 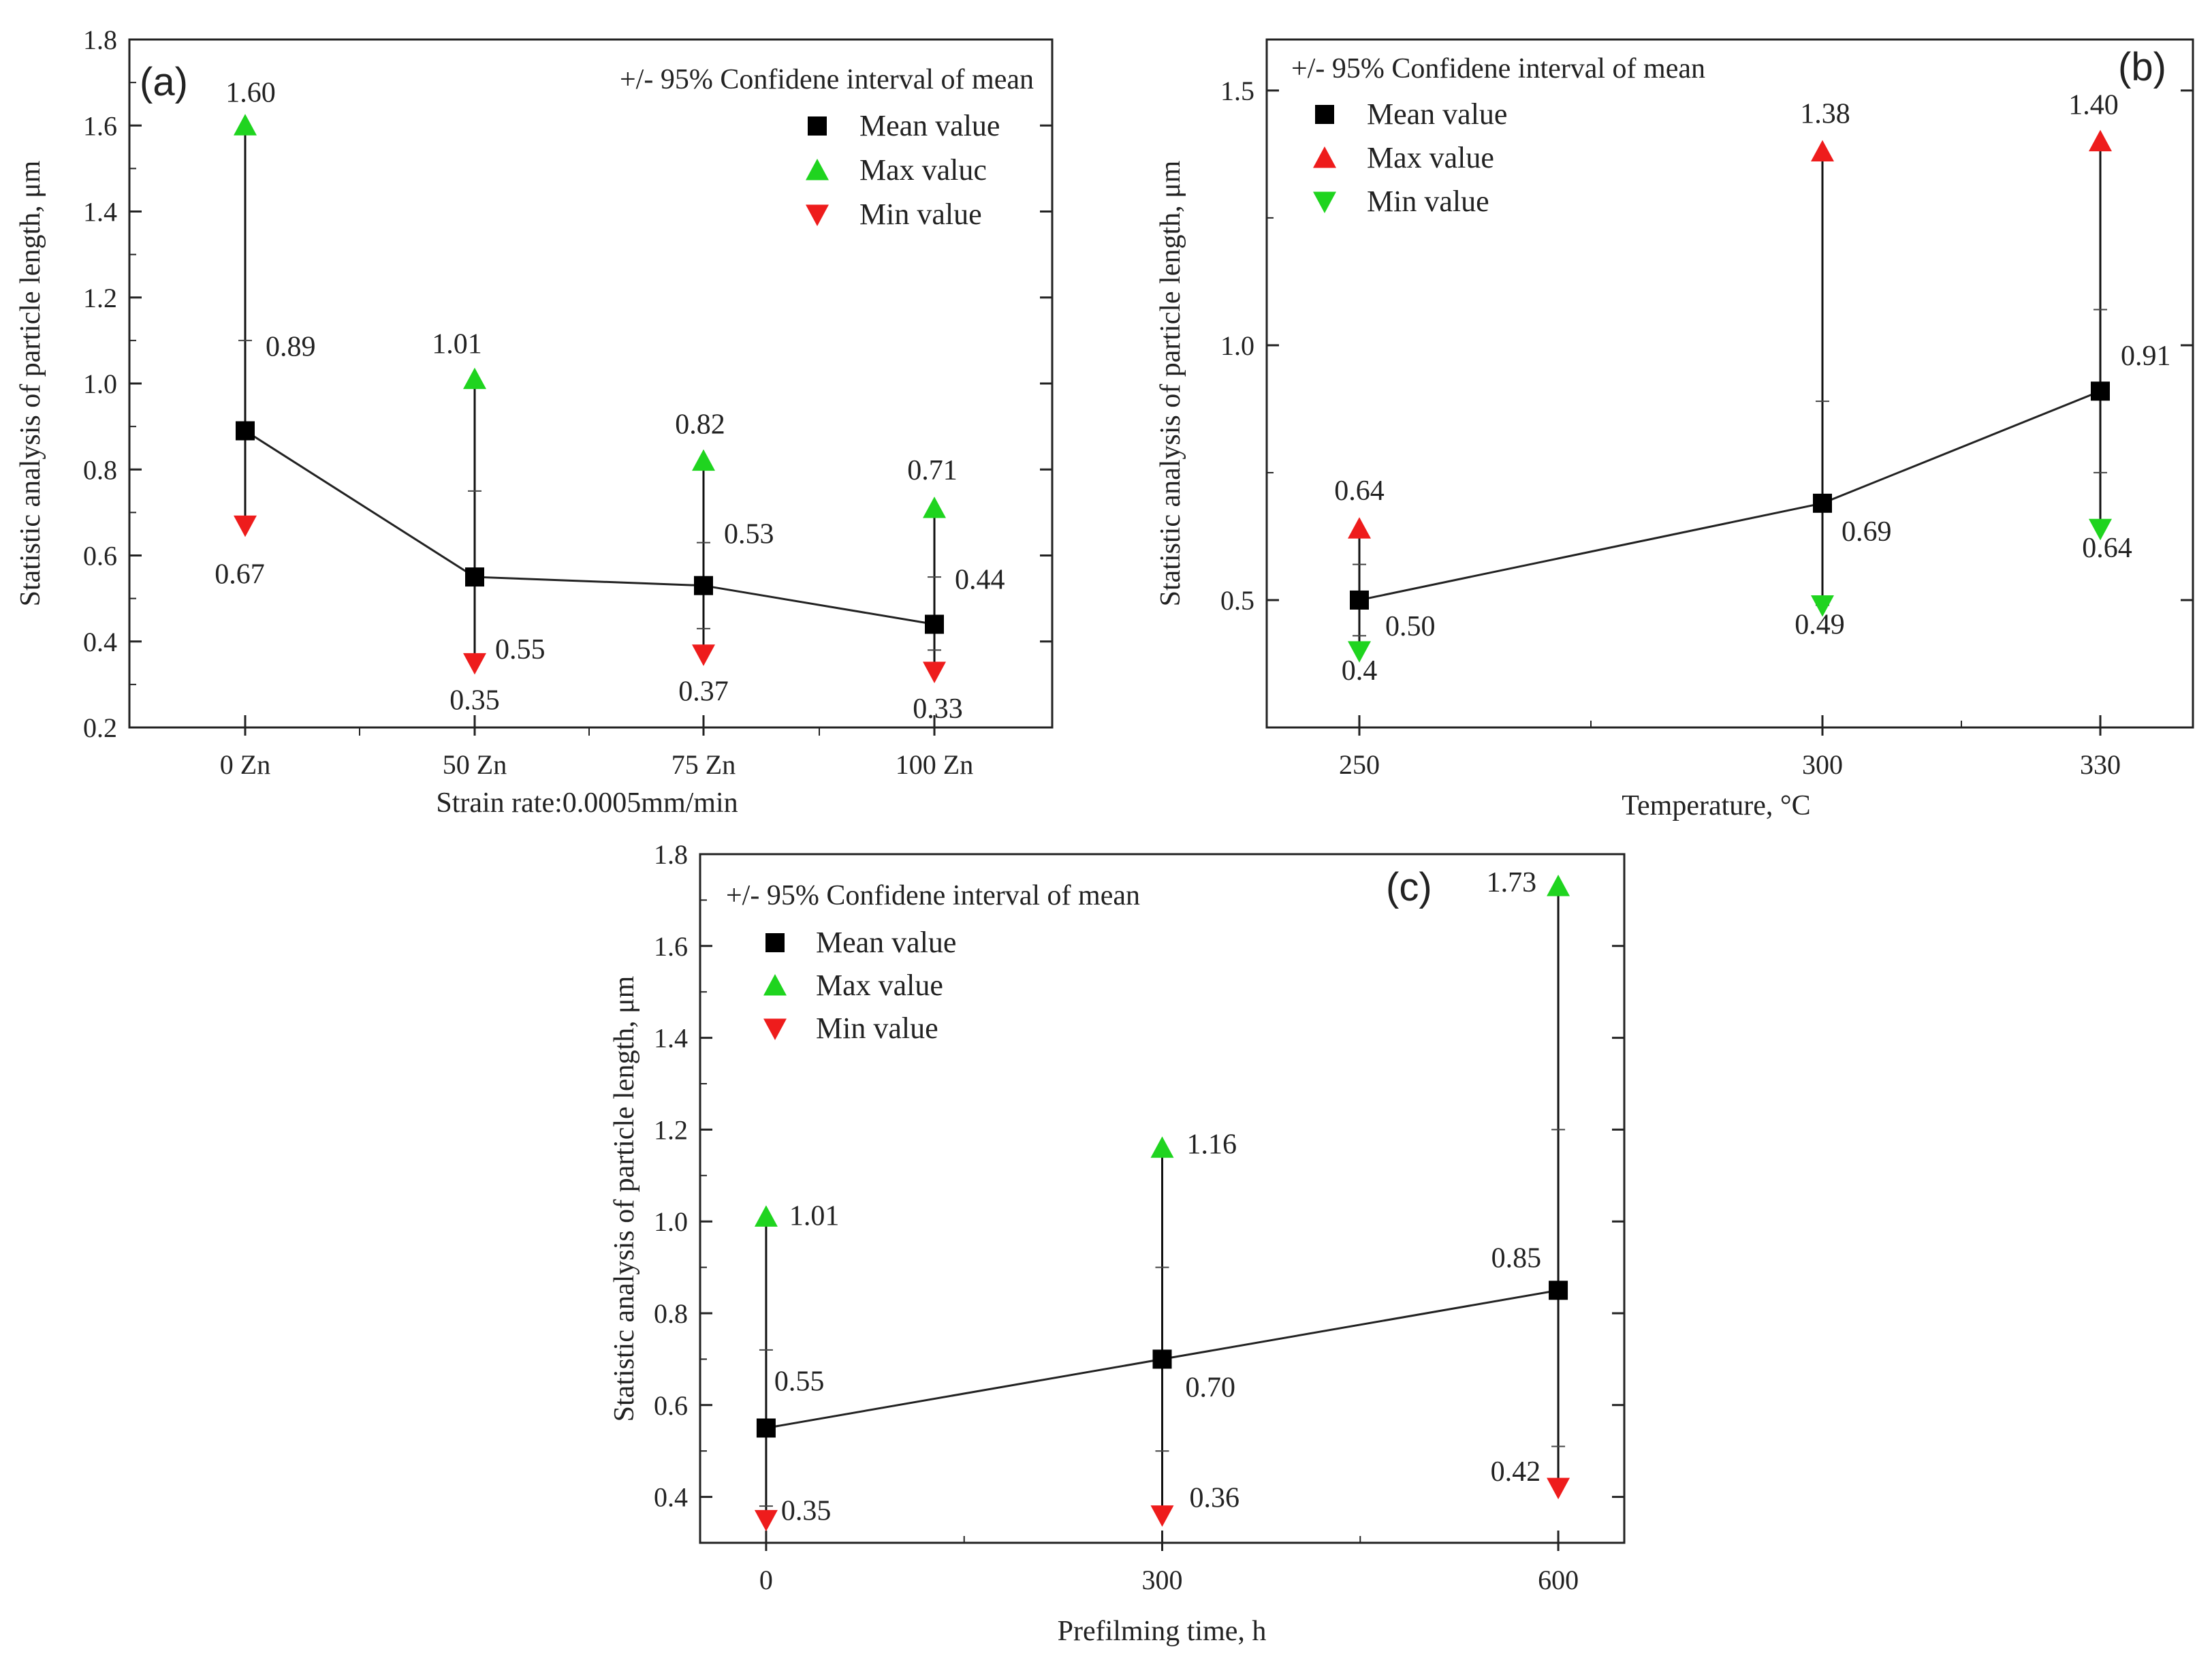 What do you see at coordinates (251, 92) in the screenshot?
I see `chart-a-max-data-label: 1.60` at bounding box center [251, 92].